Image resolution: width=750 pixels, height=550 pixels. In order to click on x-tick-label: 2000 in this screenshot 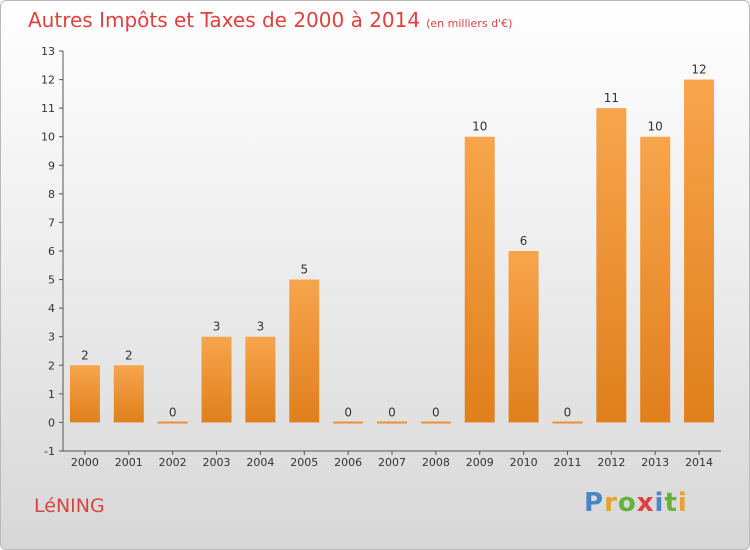, I will do `click(85, 462)`.